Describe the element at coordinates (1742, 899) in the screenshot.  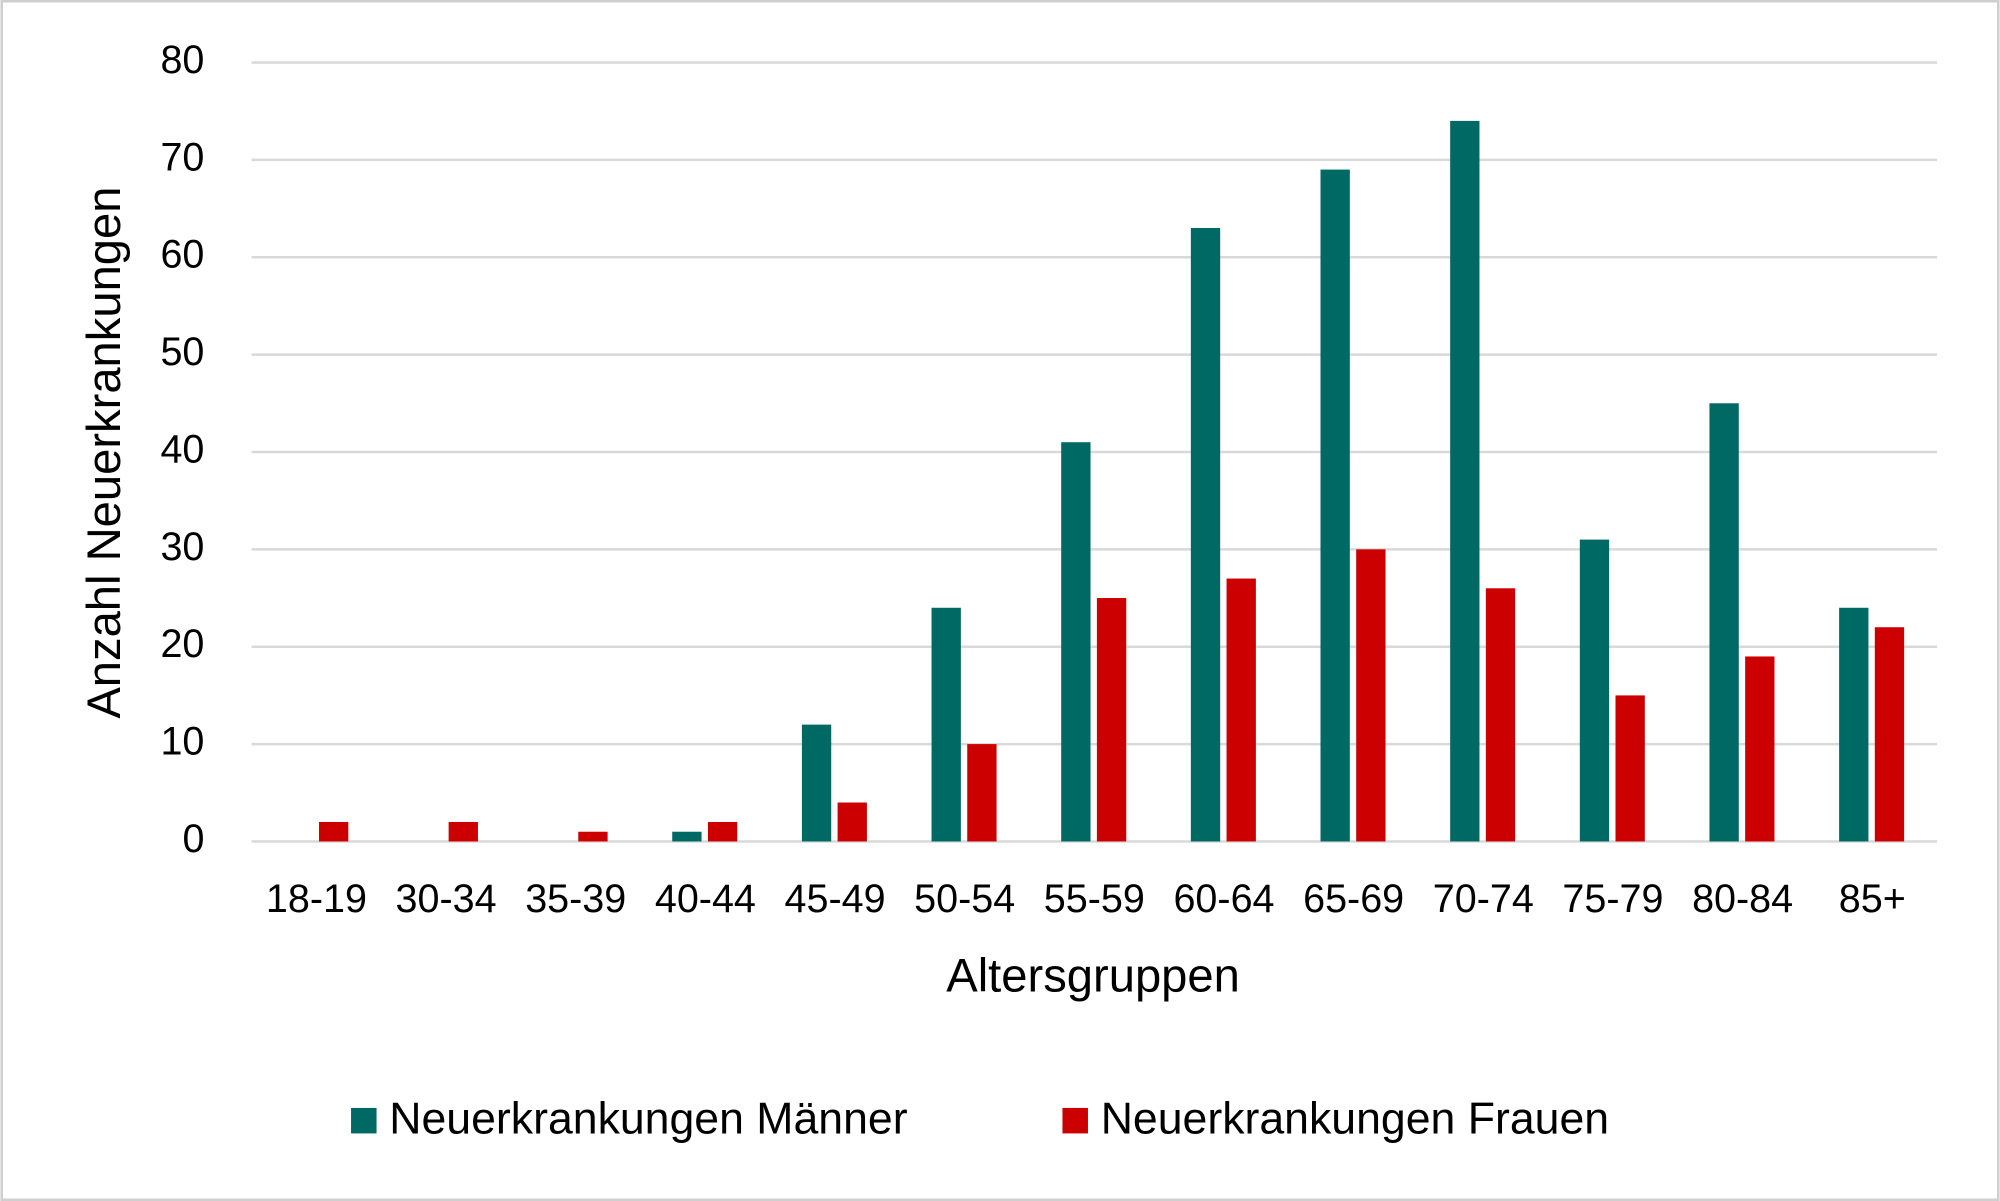
I see `x-tick-label: 80-84` at that location.